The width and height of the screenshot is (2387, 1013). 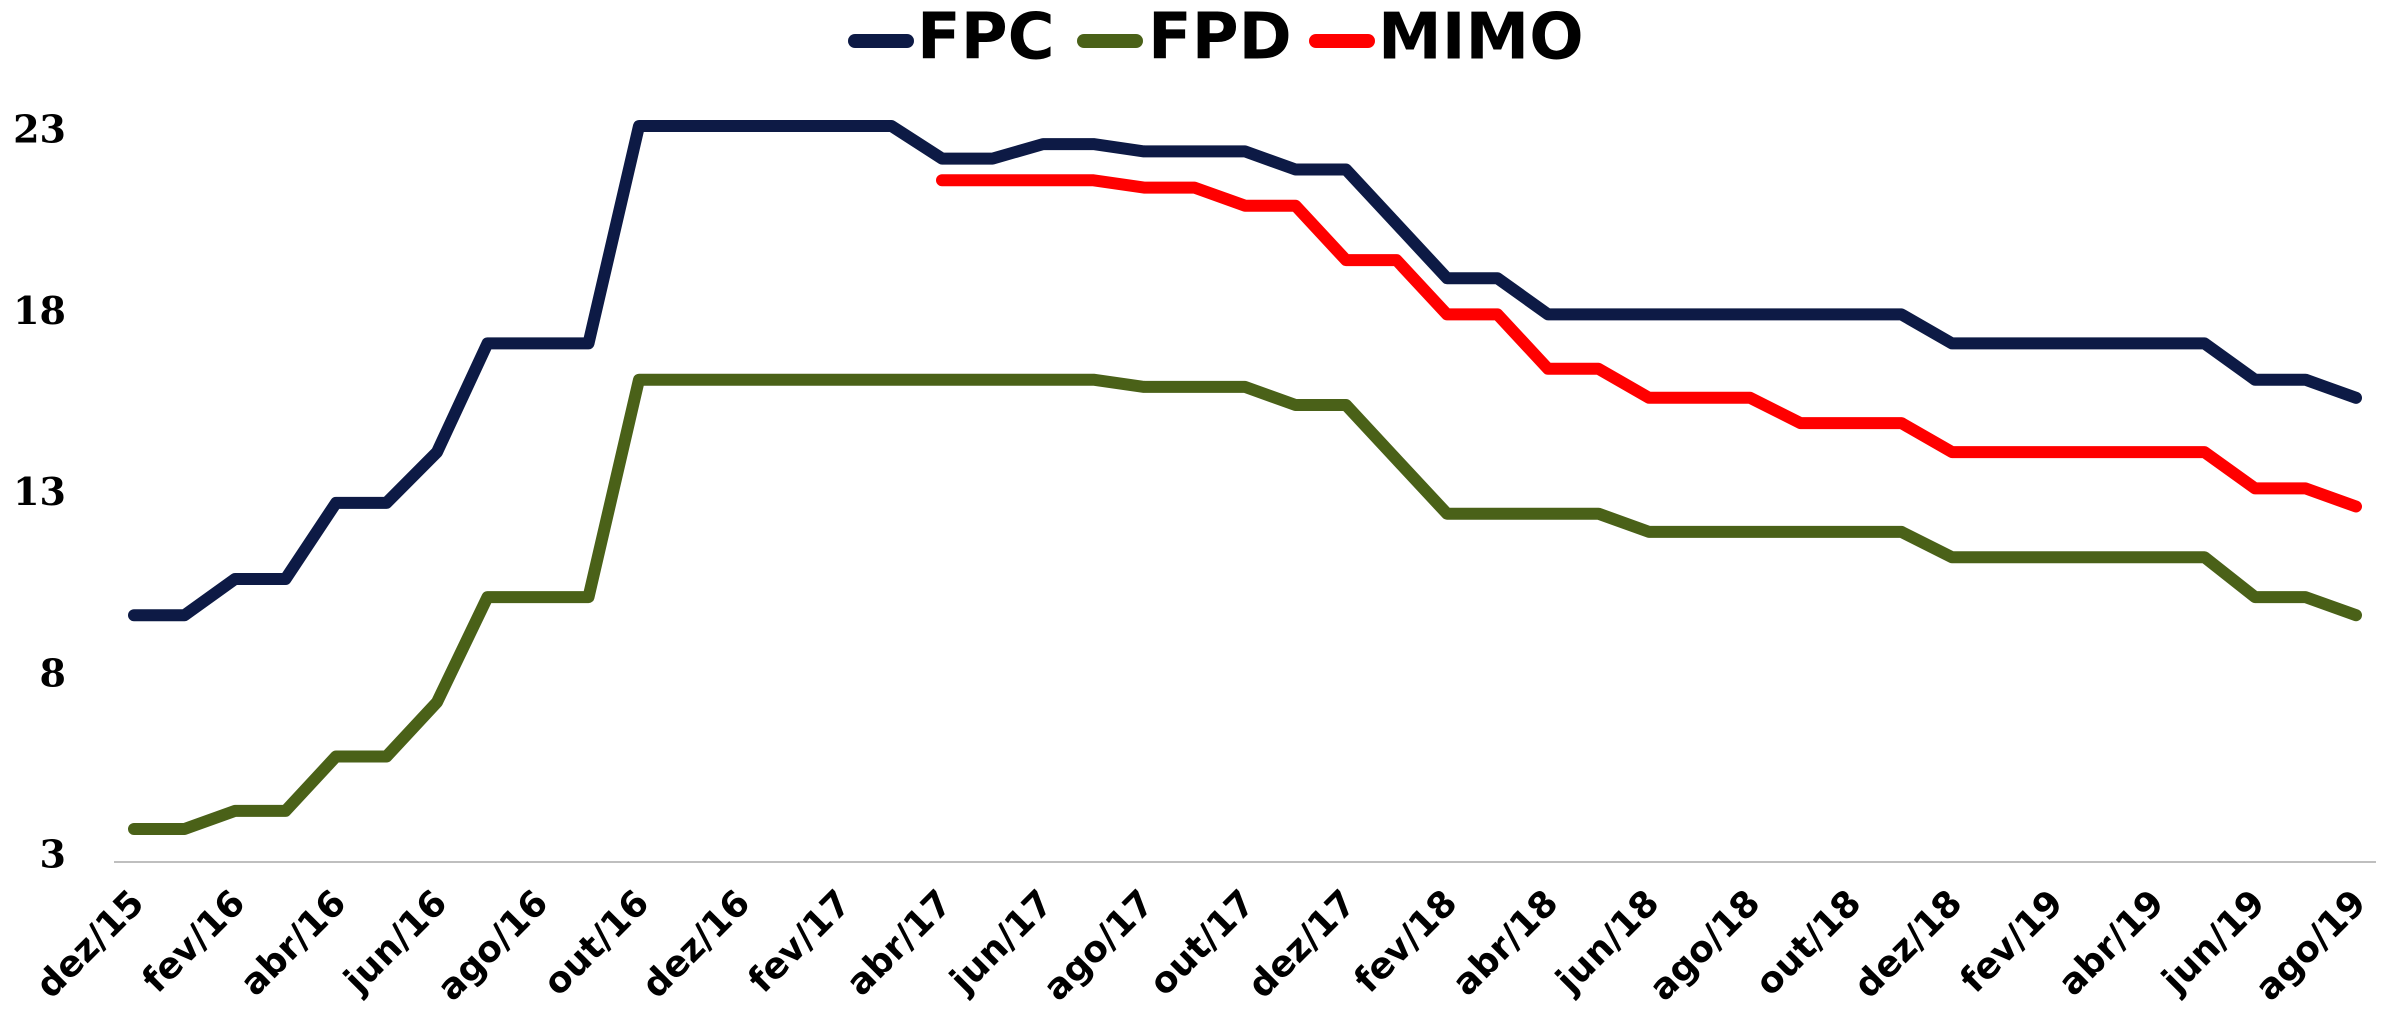 What do you see at coordinates (900, 943) in the screenshot?
I see `x-tick-label: abr/17` at bounding box center [900, 943].